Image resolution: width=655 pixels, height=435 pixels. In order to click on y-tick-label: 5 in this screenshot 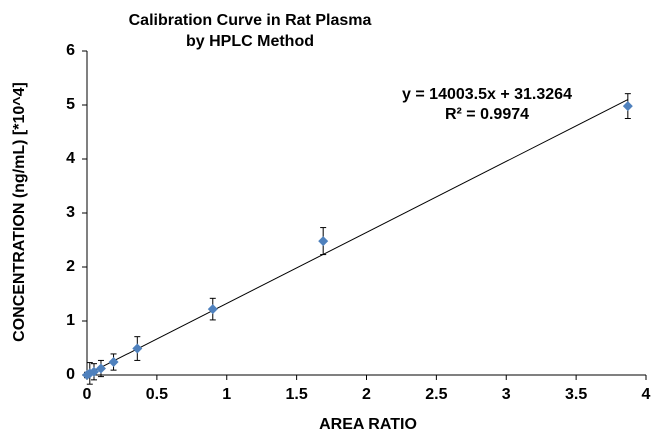, I will do `click(70, 104)`.